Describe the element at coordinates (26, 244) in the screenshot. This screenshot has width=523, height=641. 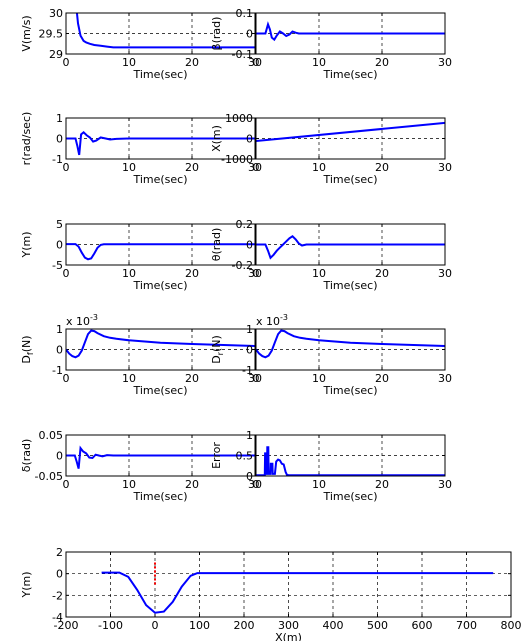
I see `y-axis-label: Y(m)` at that location.